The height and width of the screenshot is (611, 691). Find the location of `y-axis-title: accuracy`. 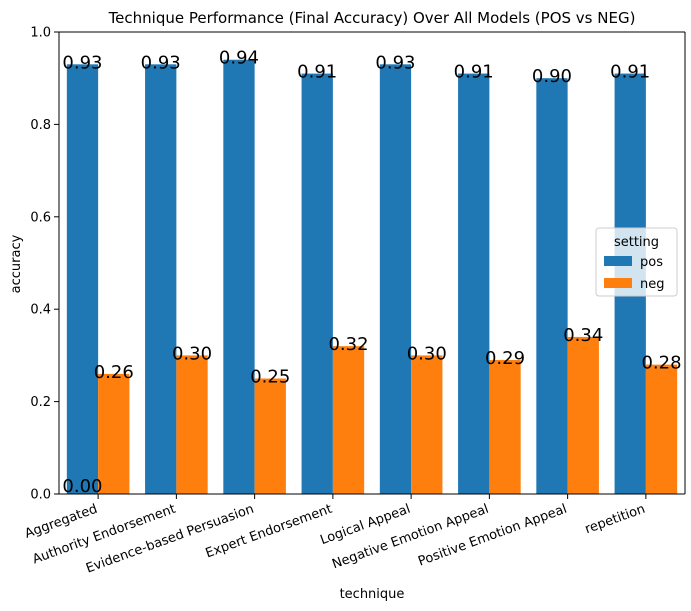

y-axis-title: accuracy is located at coordinates (16, 263).